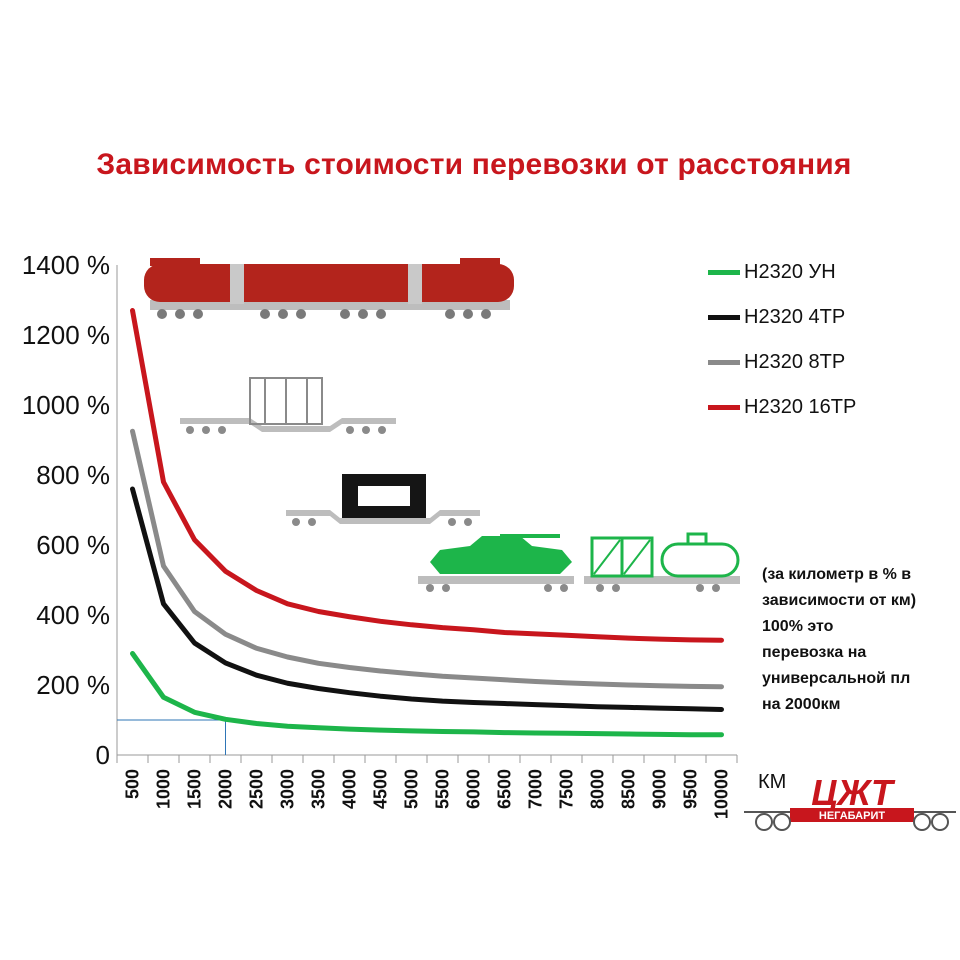 The image size is (960, 960). Describe the element at coordinates (66, 335) in the screenshot. I see `y-tick-label: 1200 %` at that location.